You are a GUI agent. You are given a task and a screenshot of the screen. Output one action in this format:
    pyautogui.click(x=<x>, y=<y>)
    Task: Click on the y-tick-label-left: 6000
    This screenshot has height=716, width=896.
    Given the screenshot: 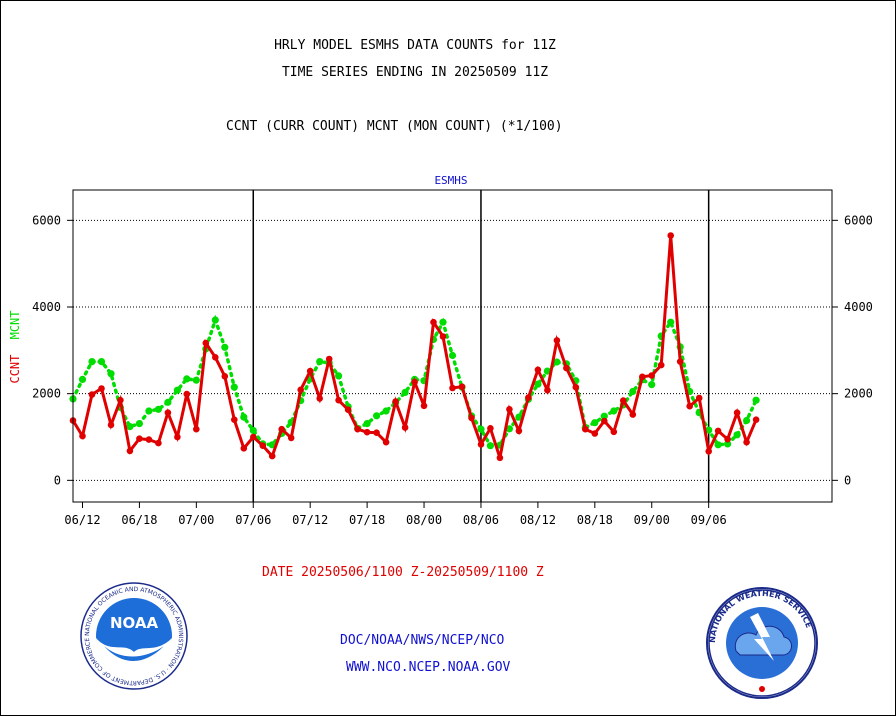 What is the action you would take?
    pyautogui.click(x=46, y=220)
    